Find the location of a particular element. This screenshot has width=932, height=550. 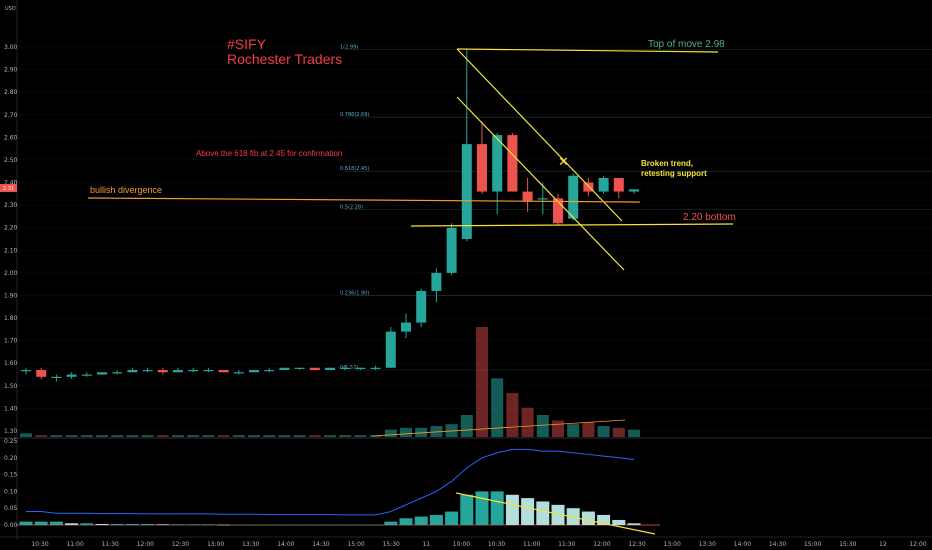

price-tick-label: 2.20 is located at coordinates (11, 228).